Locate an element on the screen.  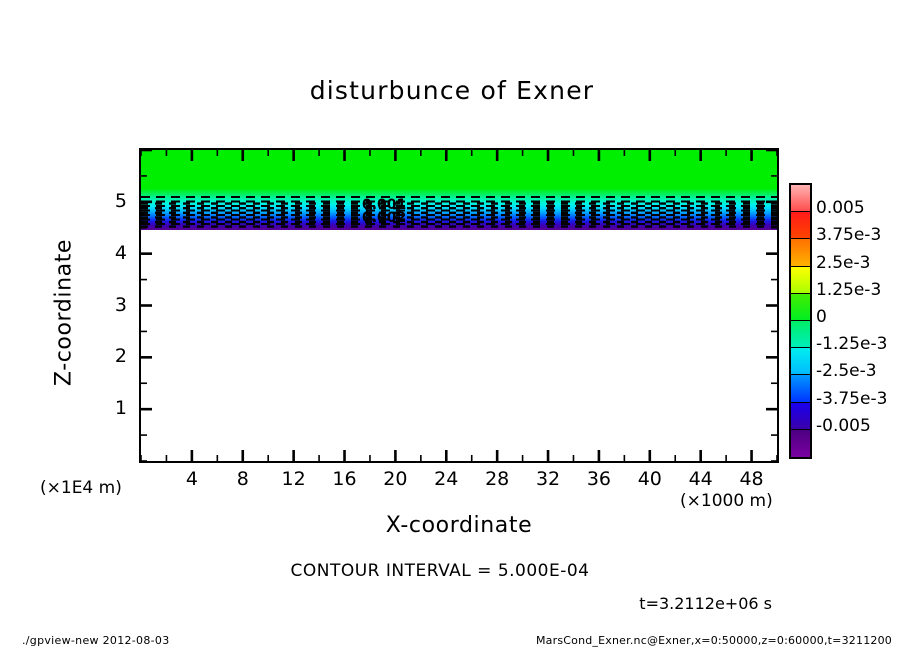
y-tick-label: 1 is located at coordinates (120, 408).